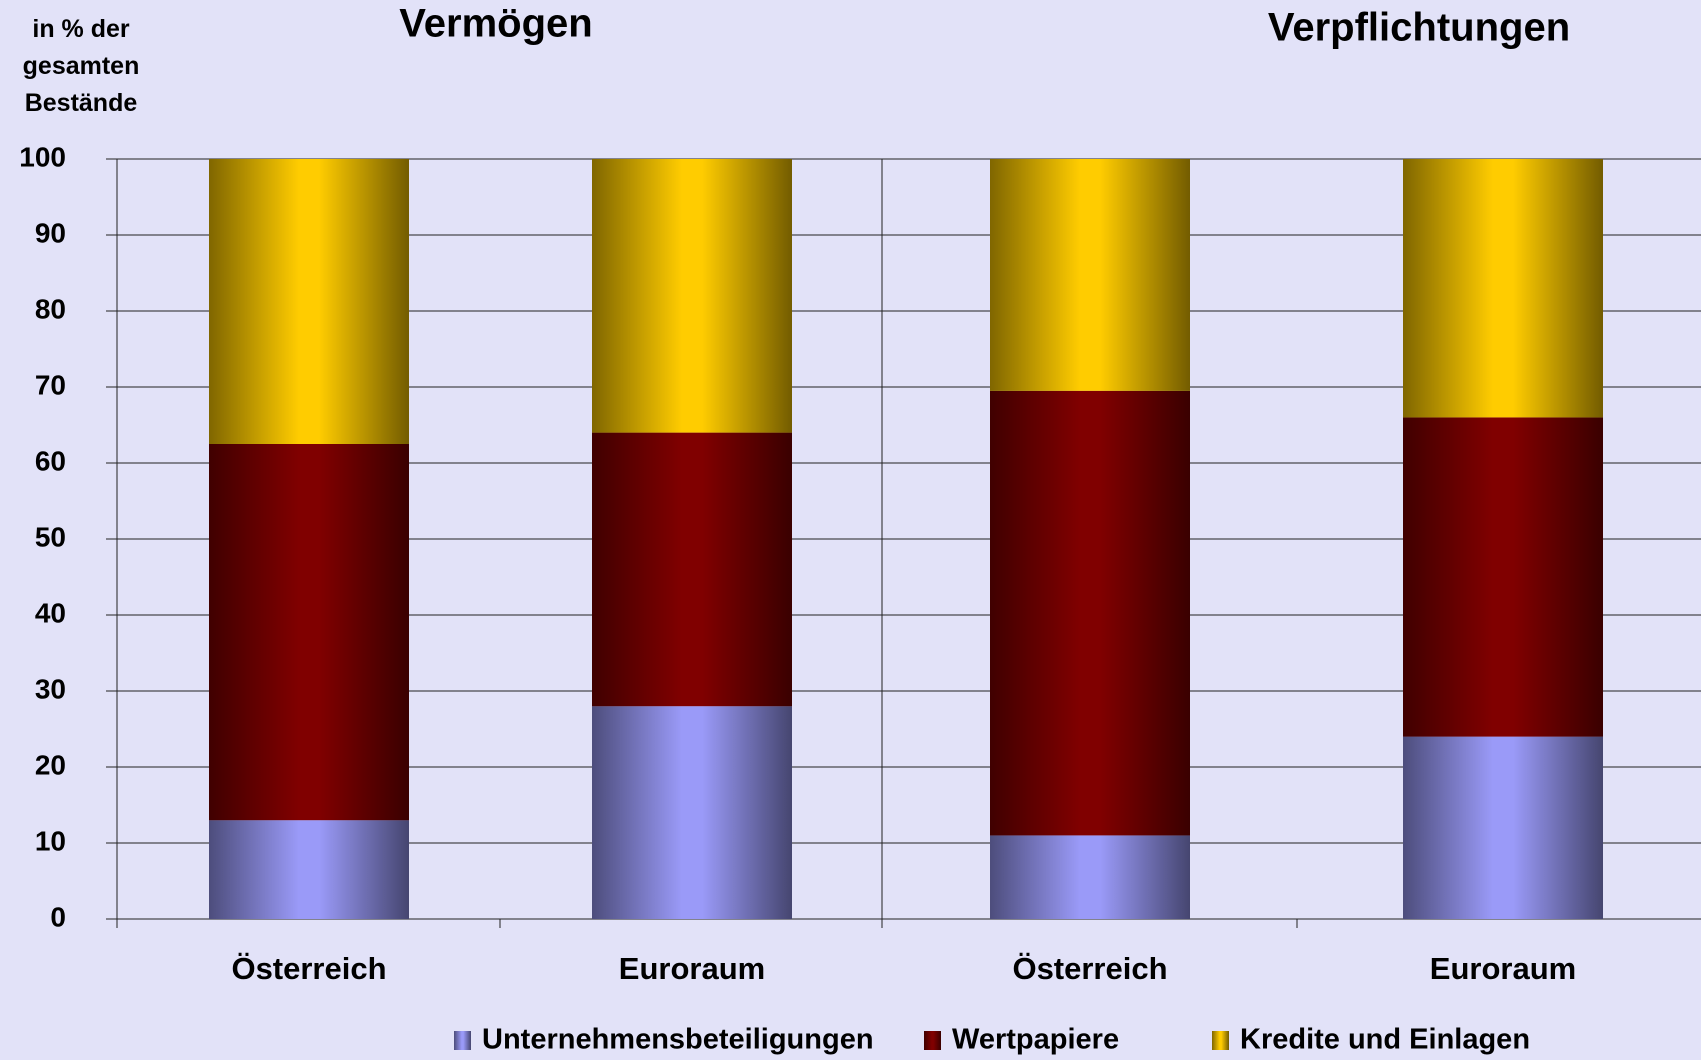  I want to click on y-tick-label: 30, so click(50, 688).